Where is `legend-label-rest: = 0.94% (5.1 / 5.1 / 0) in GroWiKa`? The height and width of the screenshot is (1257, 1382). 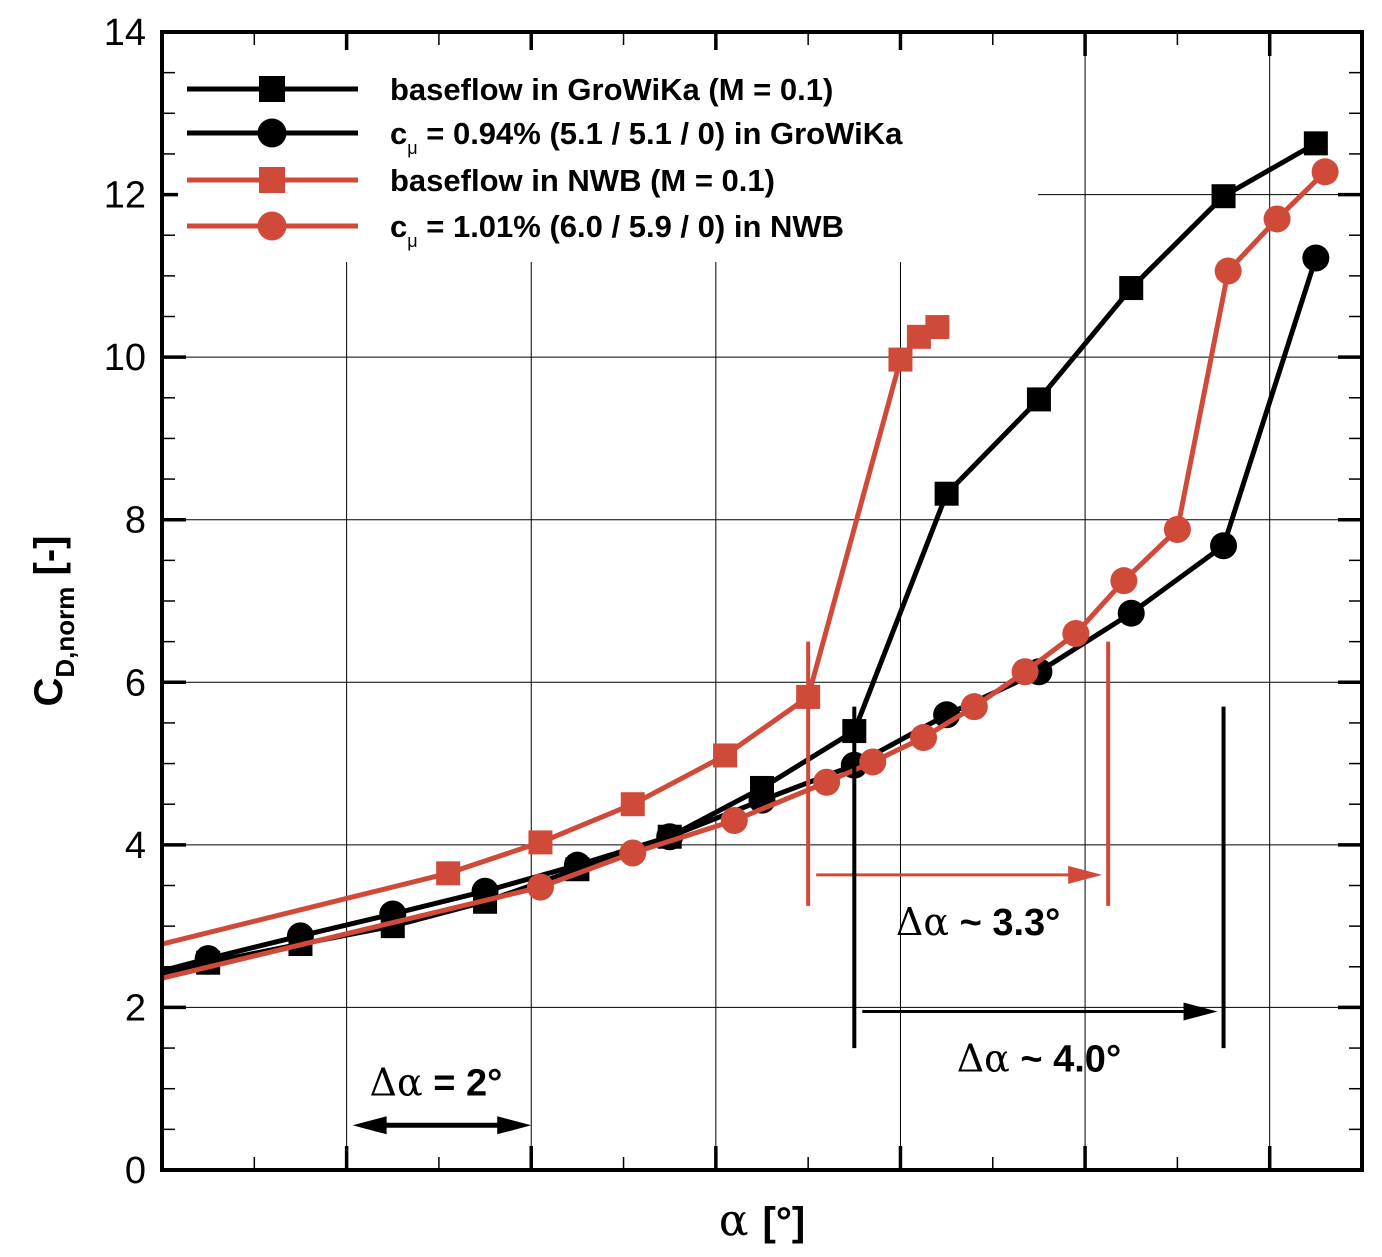 legend-label-rest: = 0.94% (5.1 / 5.1 / 0) in GroWiKa is located at coordinates (660, 133).